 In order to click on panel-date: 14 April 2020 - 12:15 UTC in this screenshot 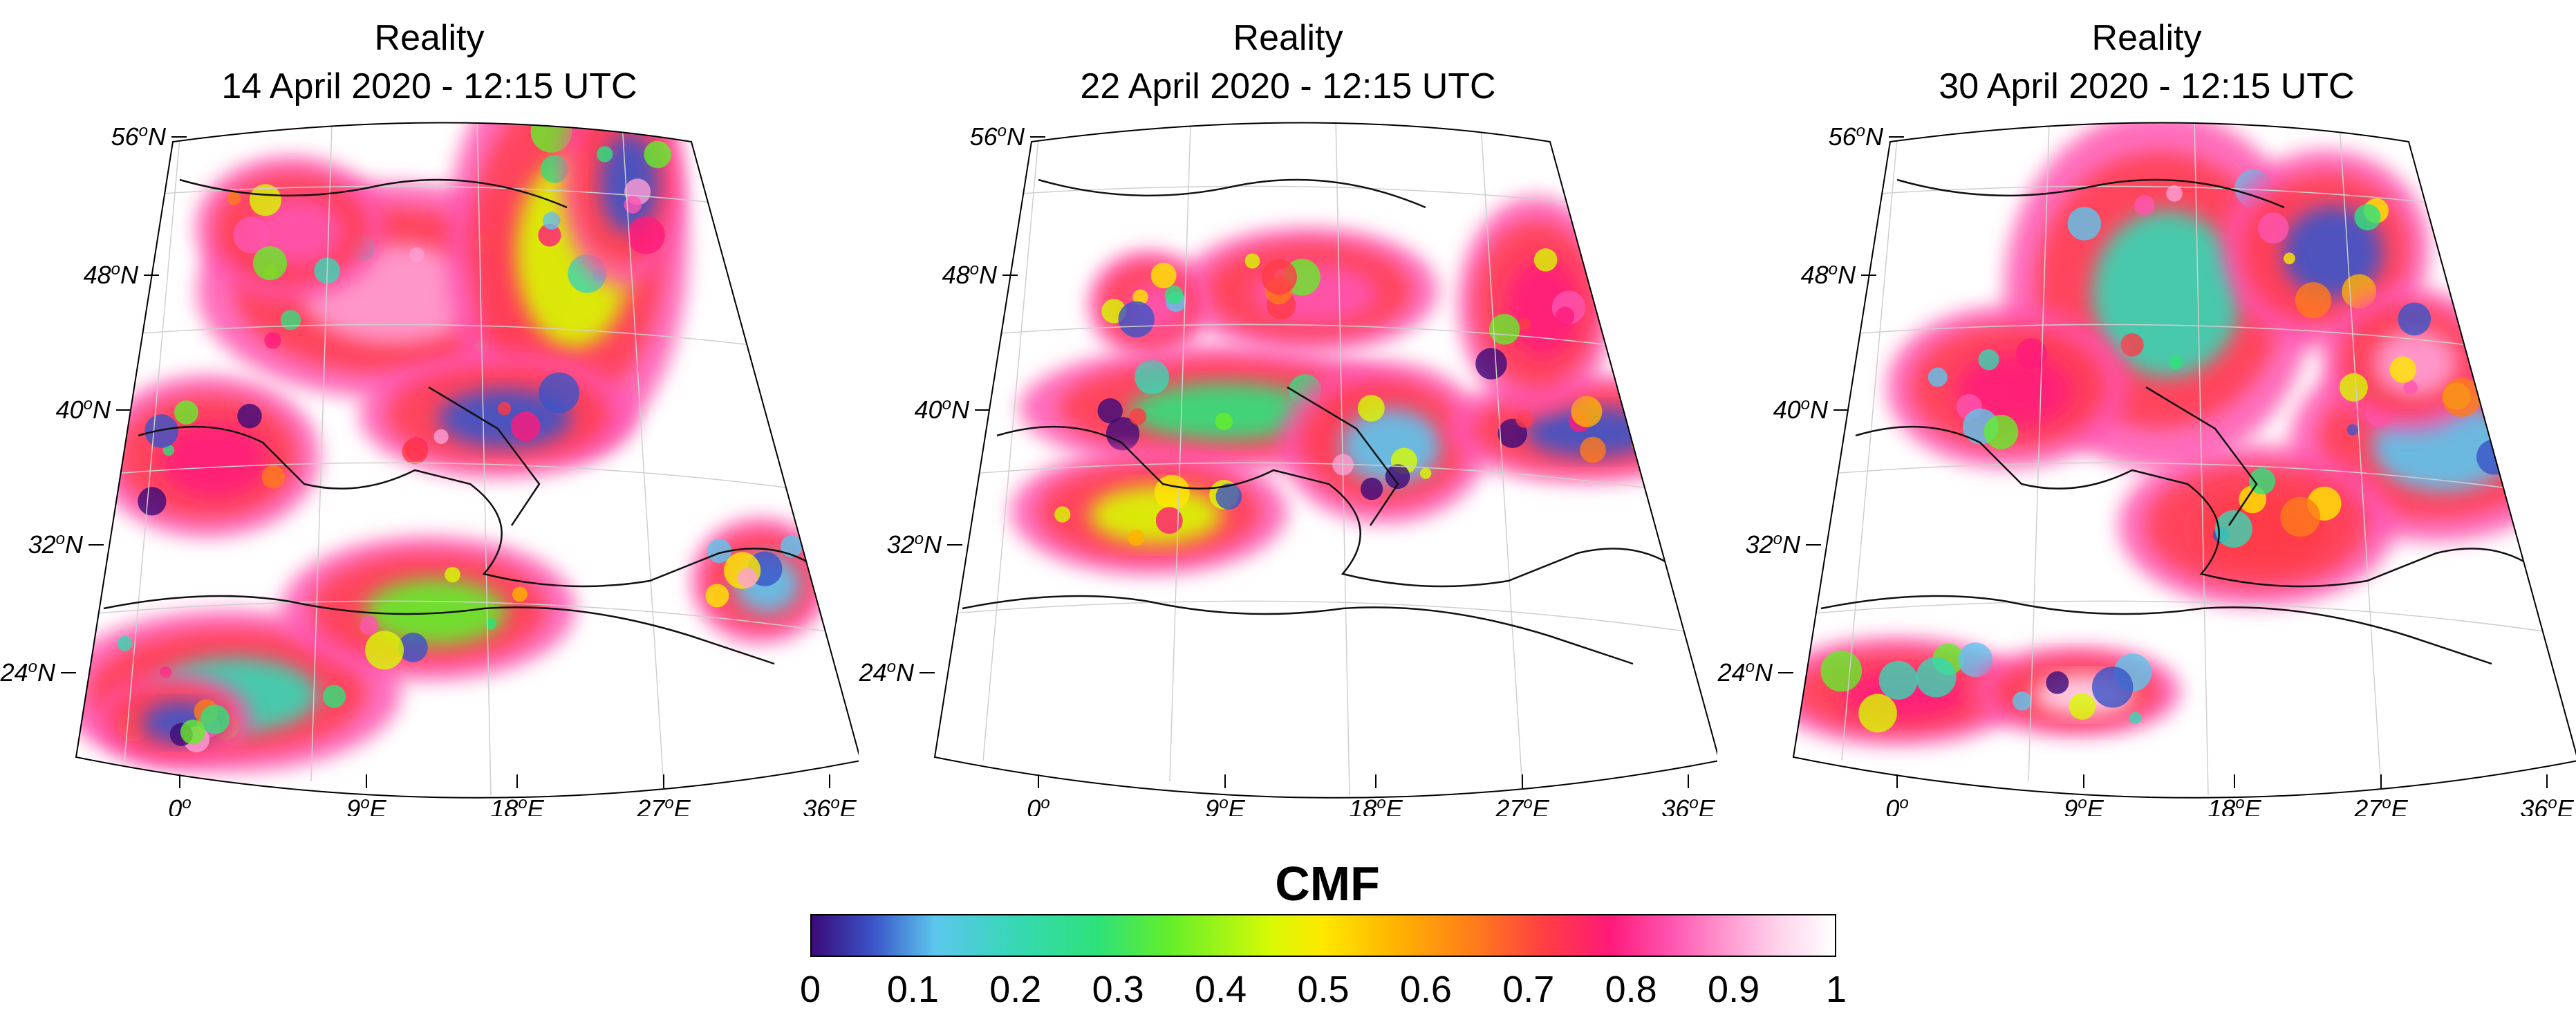, I will do `click(429, 86)`.